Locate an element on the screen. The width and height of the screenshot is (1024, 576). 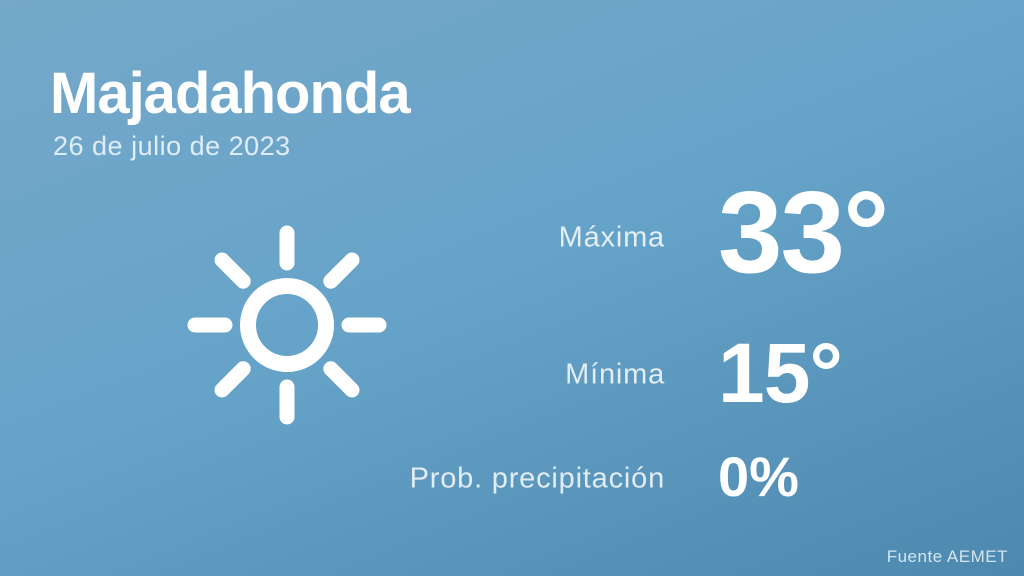
sun-icon is located at coordinates (287, 325).